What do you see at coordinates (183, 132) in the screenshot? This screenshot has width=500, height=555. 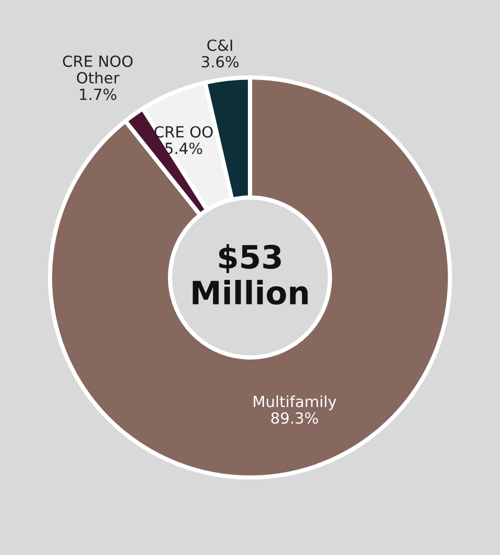 I see `slice-label: CRE OO` at bounding box center [183, 132].